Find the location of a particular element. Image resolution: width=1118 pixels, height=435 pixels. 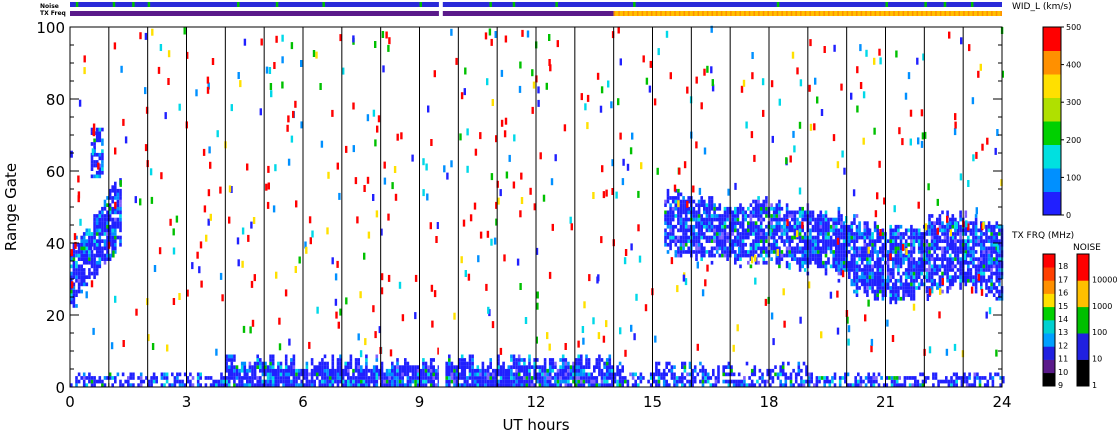

velocity-colorbar-title: WID_L (km/s) is located at coordinates (1042, 7).